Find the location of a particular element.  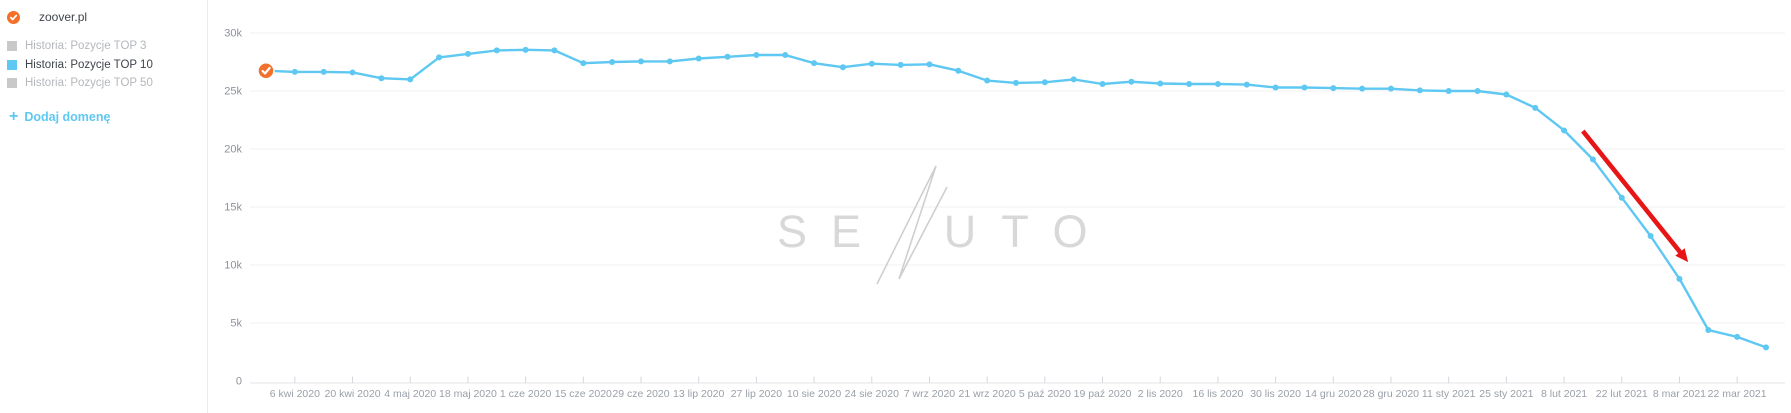

x-axis-tick-label: 28 gru 2020 is located at coordinates (1391, 394).